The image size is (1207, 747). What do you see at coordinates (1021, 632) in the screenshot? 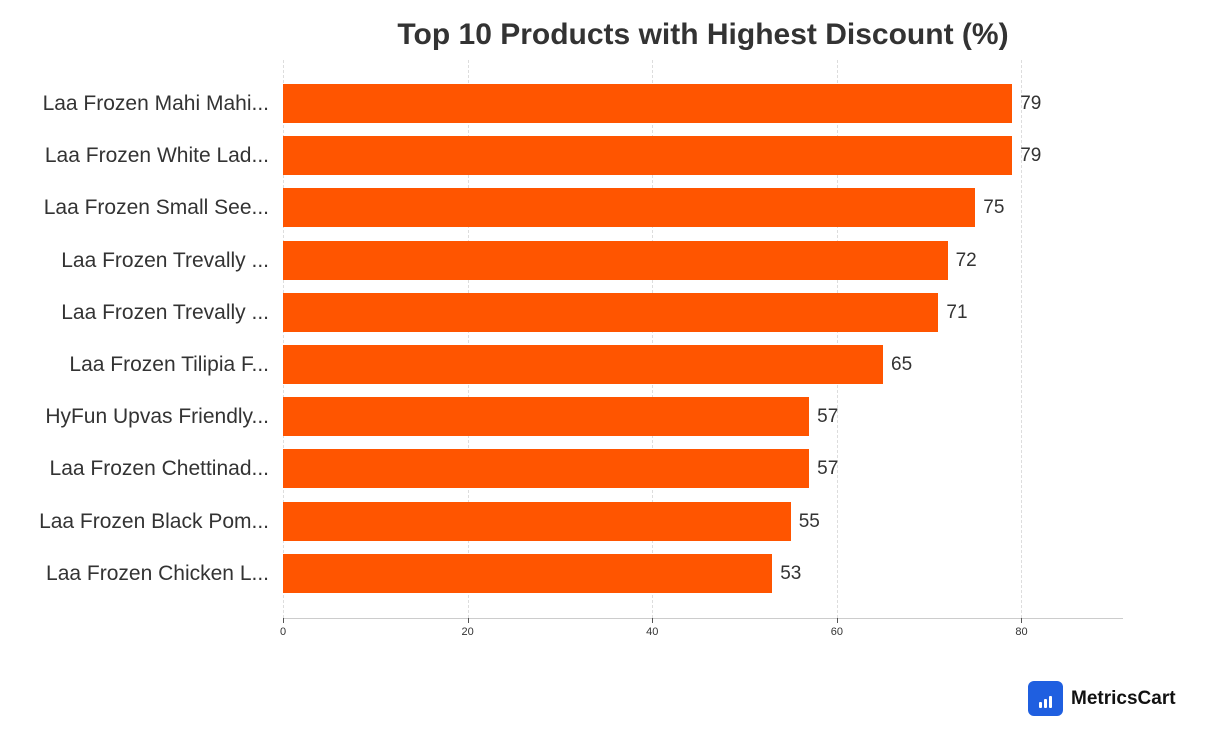
I see `x-tick-label: 80` at bounding box center [1021, 632].